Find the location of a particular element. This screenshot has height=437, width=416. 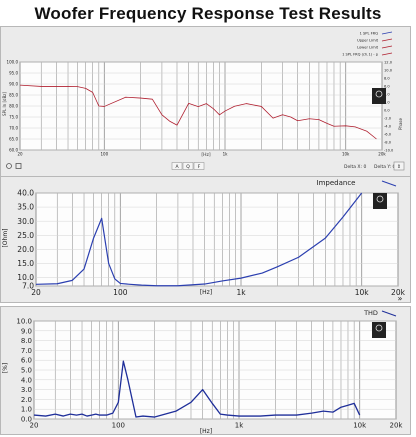

y-tick-label: 8.0 is located at coordinates (26, 341).